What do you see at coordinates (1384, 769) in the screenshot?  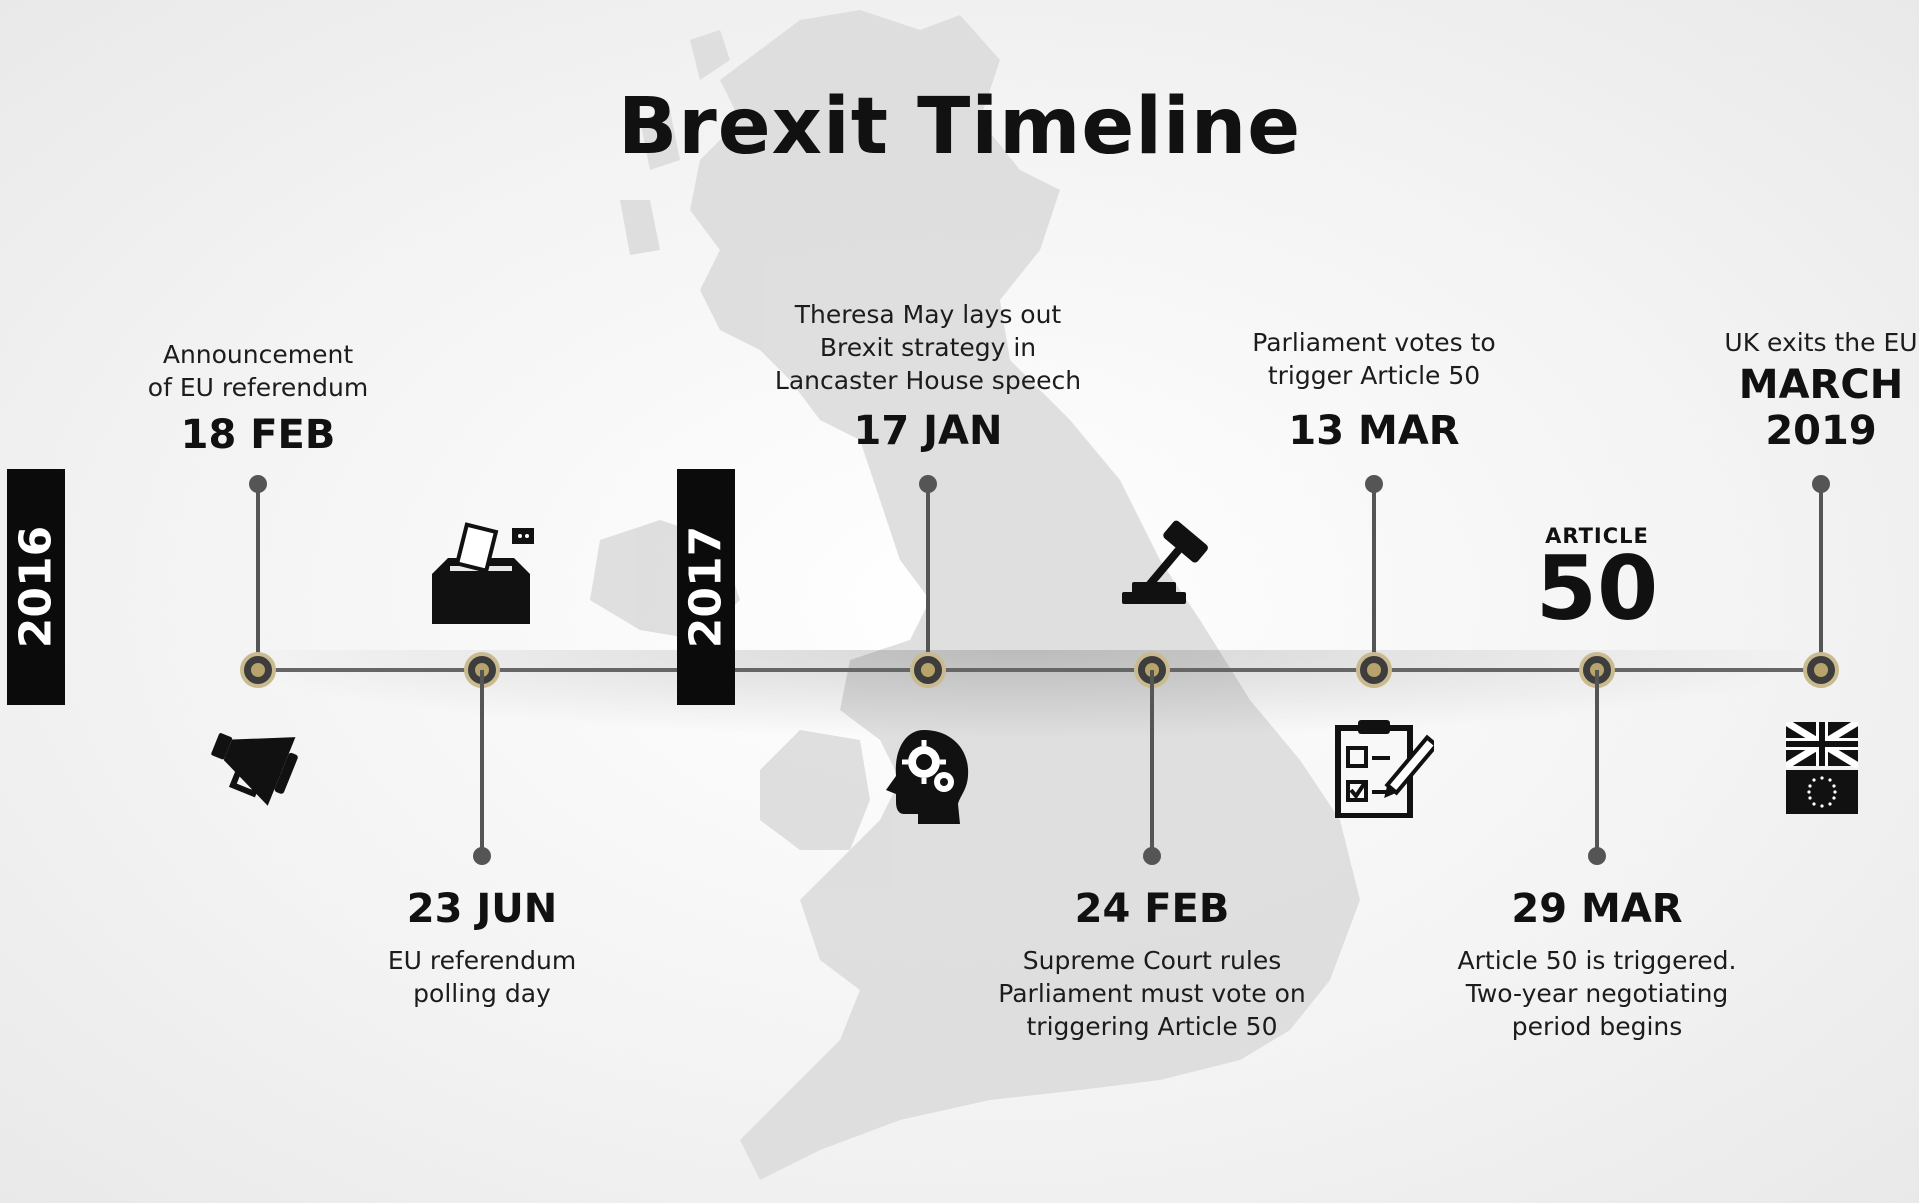 I see `clipboard-checklist-icon` at bounding box center [1384, 769].